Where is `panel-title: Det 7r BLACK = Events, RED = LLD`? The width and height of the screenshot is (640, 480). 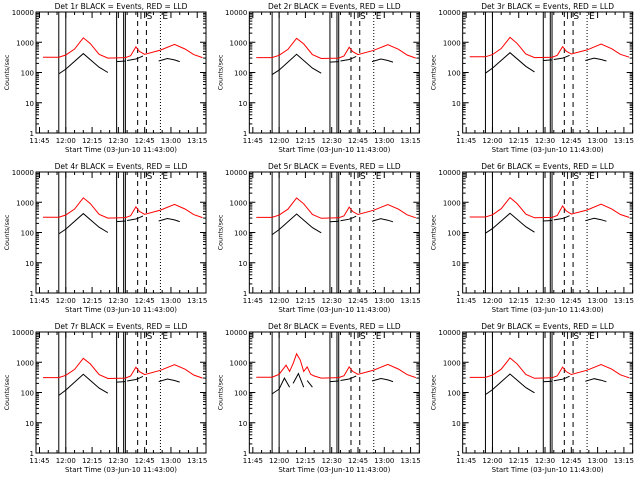
panel-title: Det 7r BLACK = Events, RED = LLD is located at coordinates (121, 326).